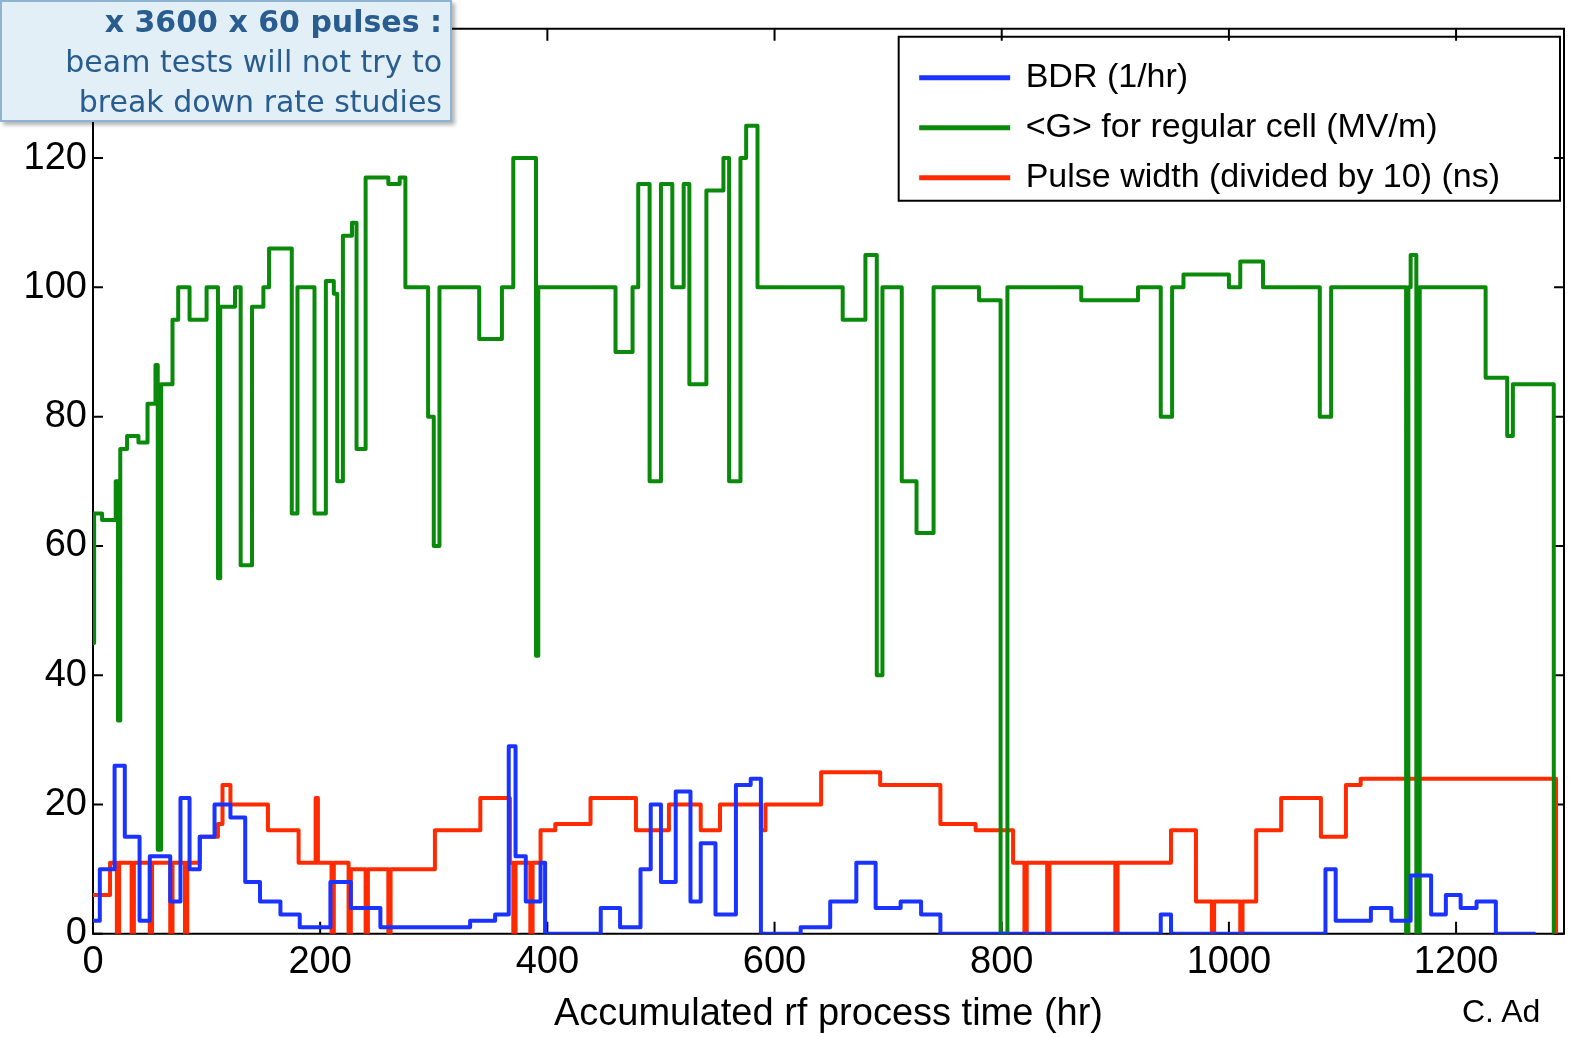 Image resolution: width=1572 pixels, height=1037 pixels. I want to click on annotation: beam tests will not try to, so click(253, 62).